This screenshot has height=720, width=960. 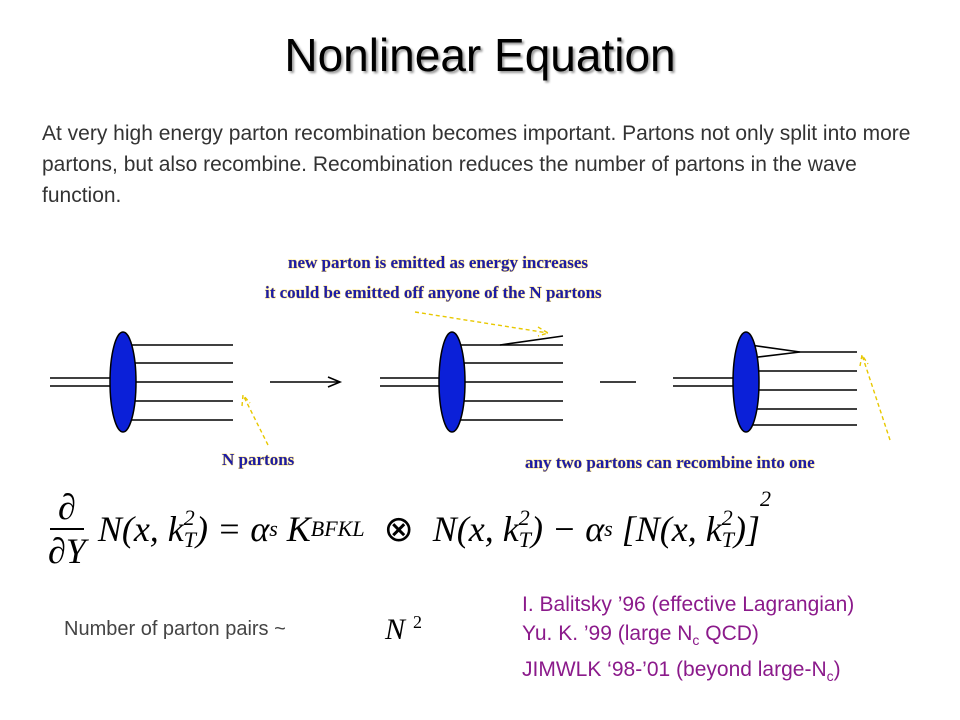 I want to click on pairs-n: N, so click(x=395, y=629).